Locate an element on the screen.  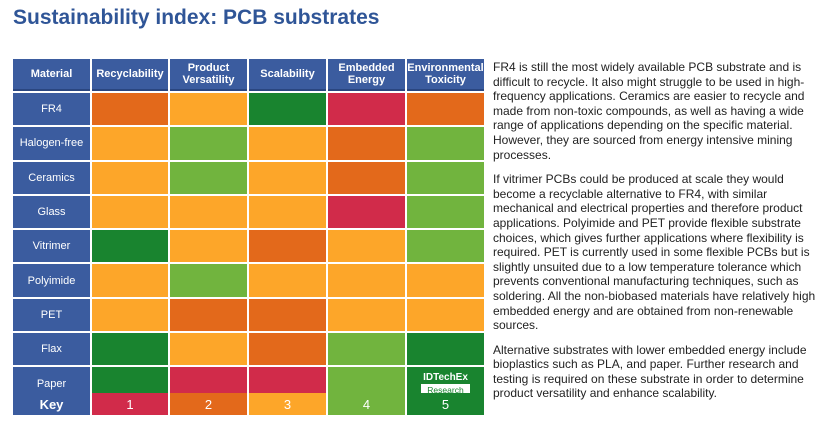
header-material: Material is located at coordinates (51, 75).